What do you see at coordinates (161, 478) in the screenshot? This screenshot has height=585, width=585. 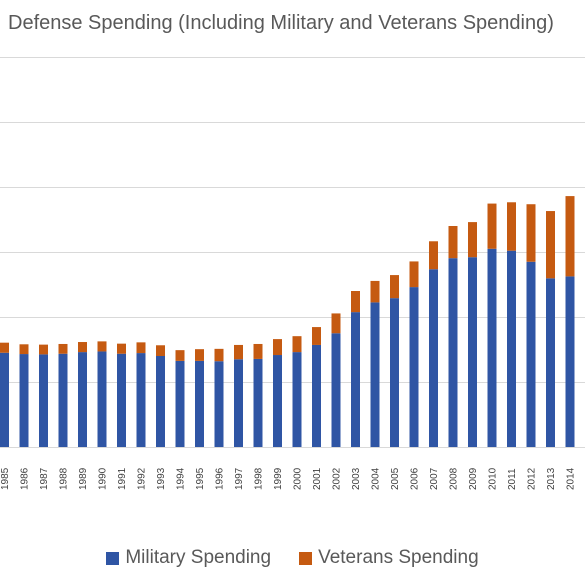 I see `x-tick-label: 1993` at bounding box center [161, 478].